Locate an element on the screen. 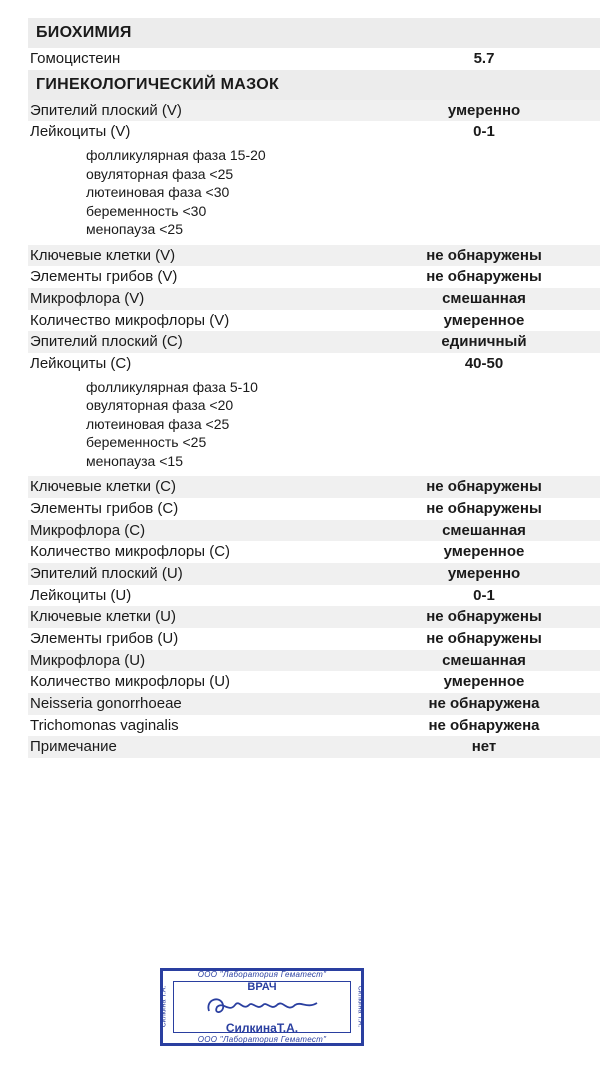 Image resolution: width=600 pixels, height=1066 pixels. reference-range-line: фолликулярная фаза 5-10 is located at coordinates (172, 386).